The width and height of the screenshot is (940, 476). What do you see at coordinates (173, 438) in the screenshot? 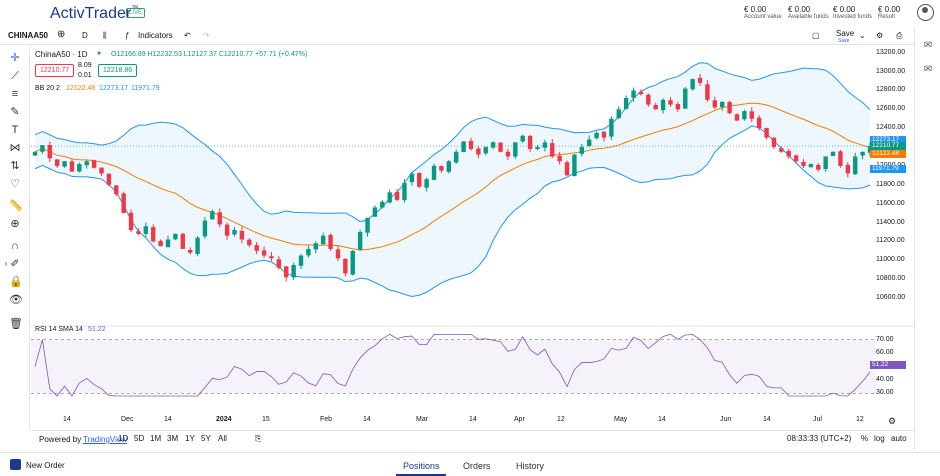
I see `range-3m: 3M` at bounding box center [173, 438].